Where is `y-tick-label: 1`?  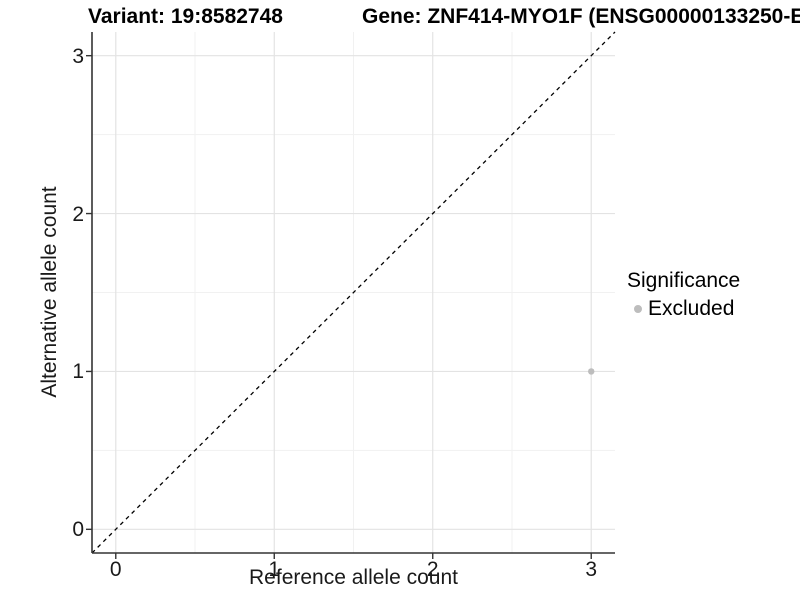 y-tick-label: 1 is located at coordinates (78, 372).